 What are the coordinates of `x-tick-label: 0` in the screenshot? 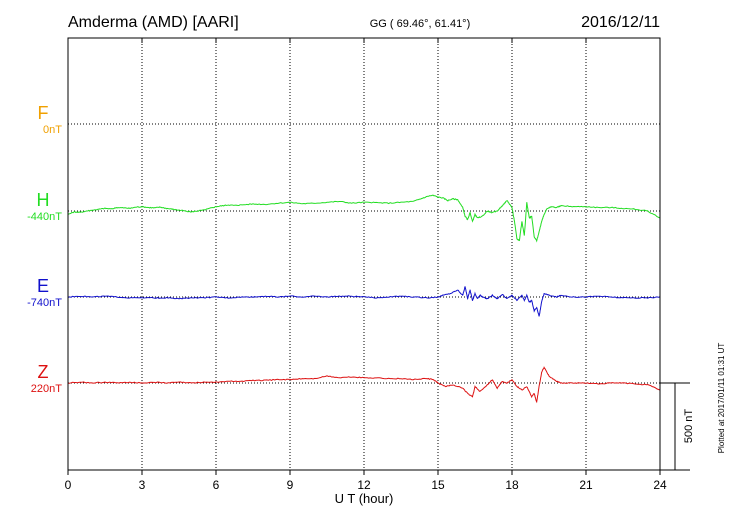 It's located at (68, 485).